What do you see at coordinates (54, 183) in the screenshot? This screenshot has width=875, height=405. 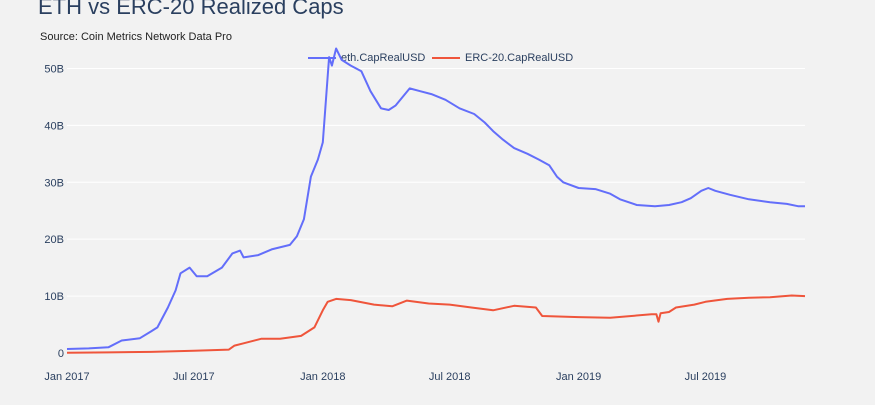 I see `y-tick-label: 30B` at bounding box center [54, 183].